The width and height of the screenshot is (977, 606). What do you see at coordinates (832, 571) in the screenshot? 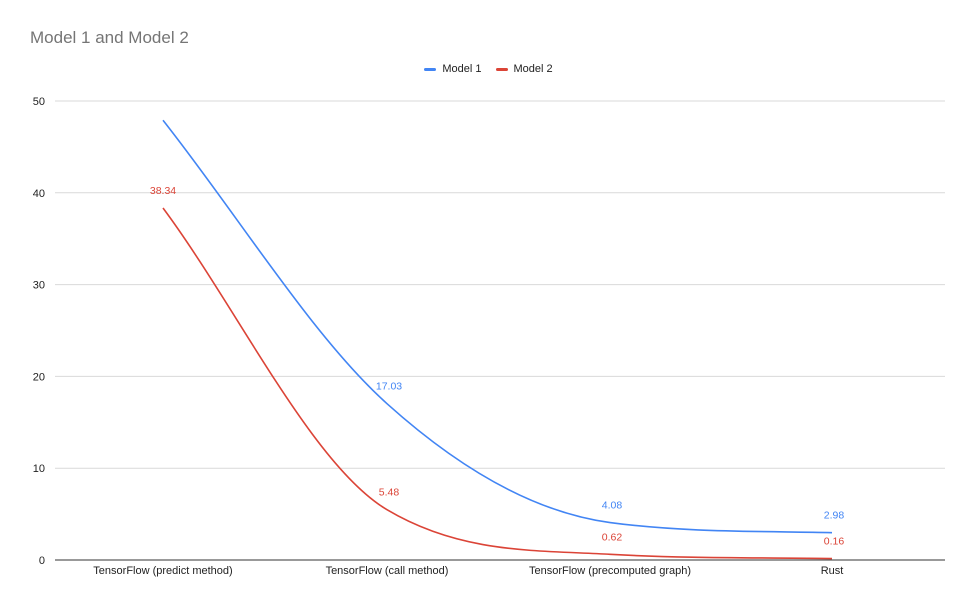
I see `x-tick-label: Rust` at bounding box center [832, 571].